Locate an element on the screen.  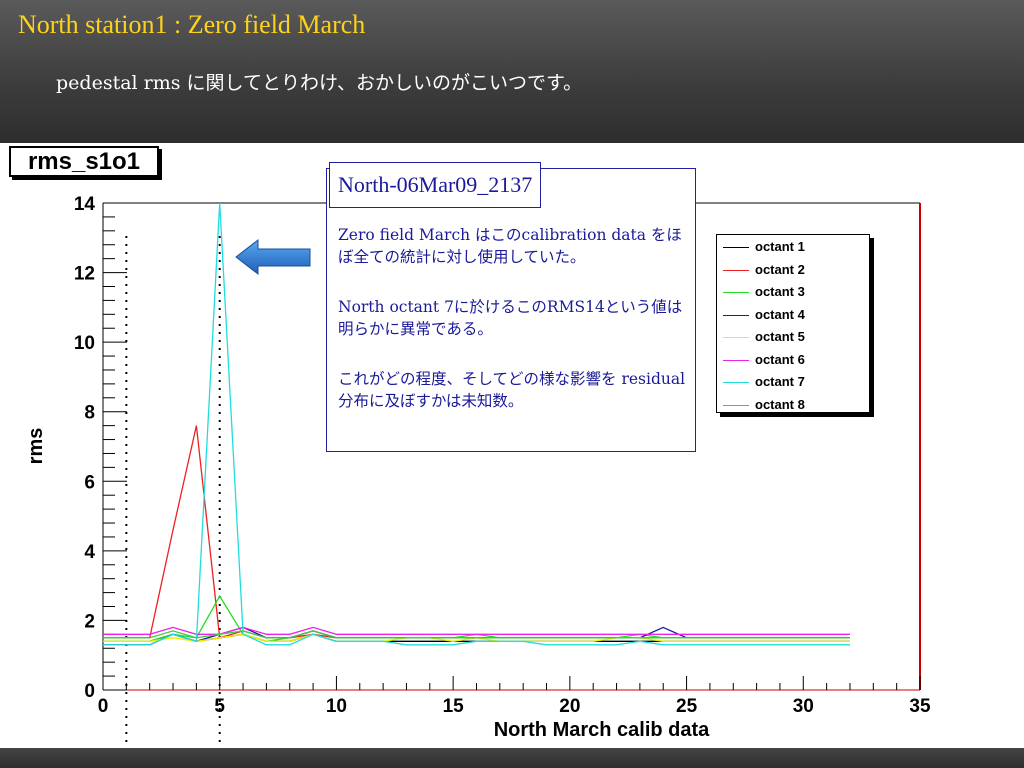
y-tick-label: 8 is located at coordinates (89, 413).